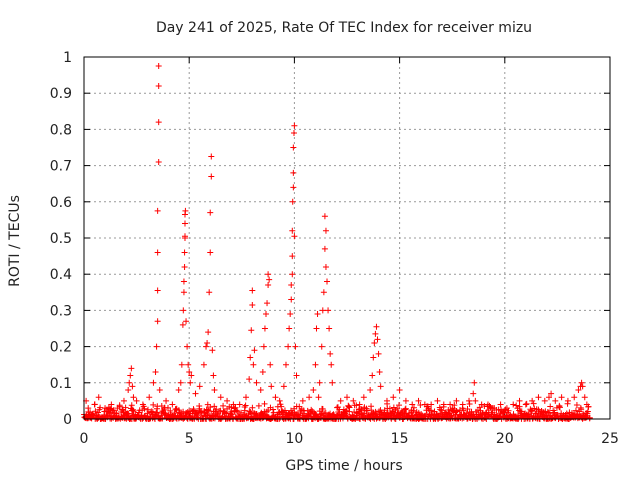  What do you see at coordinates (400, 439) in the screenshot?
I see `x-tick-label: 15` at bounding box center [400, 439].